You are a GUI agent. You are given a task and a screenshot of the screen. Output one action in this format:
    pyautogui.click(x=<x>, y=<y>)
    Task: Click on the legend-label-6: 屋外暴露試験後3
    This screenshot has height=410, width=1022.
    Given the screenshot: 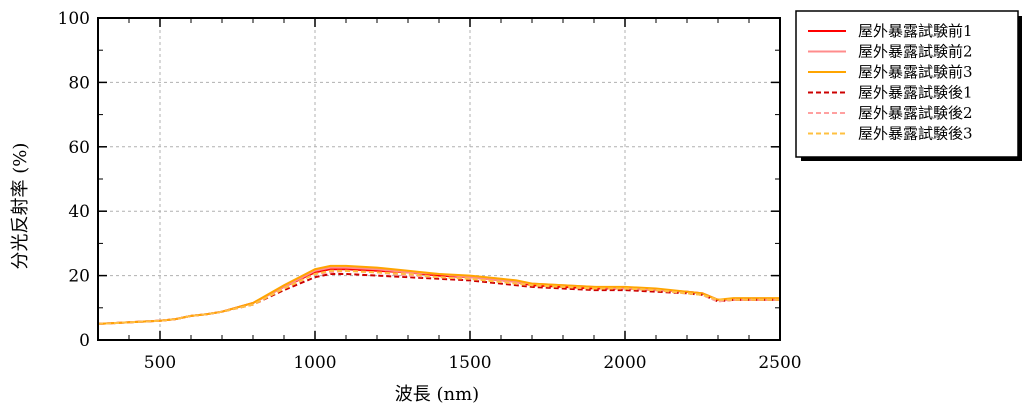 What is the action you would take?
    pyautogui.click(x=915, y=134)
    